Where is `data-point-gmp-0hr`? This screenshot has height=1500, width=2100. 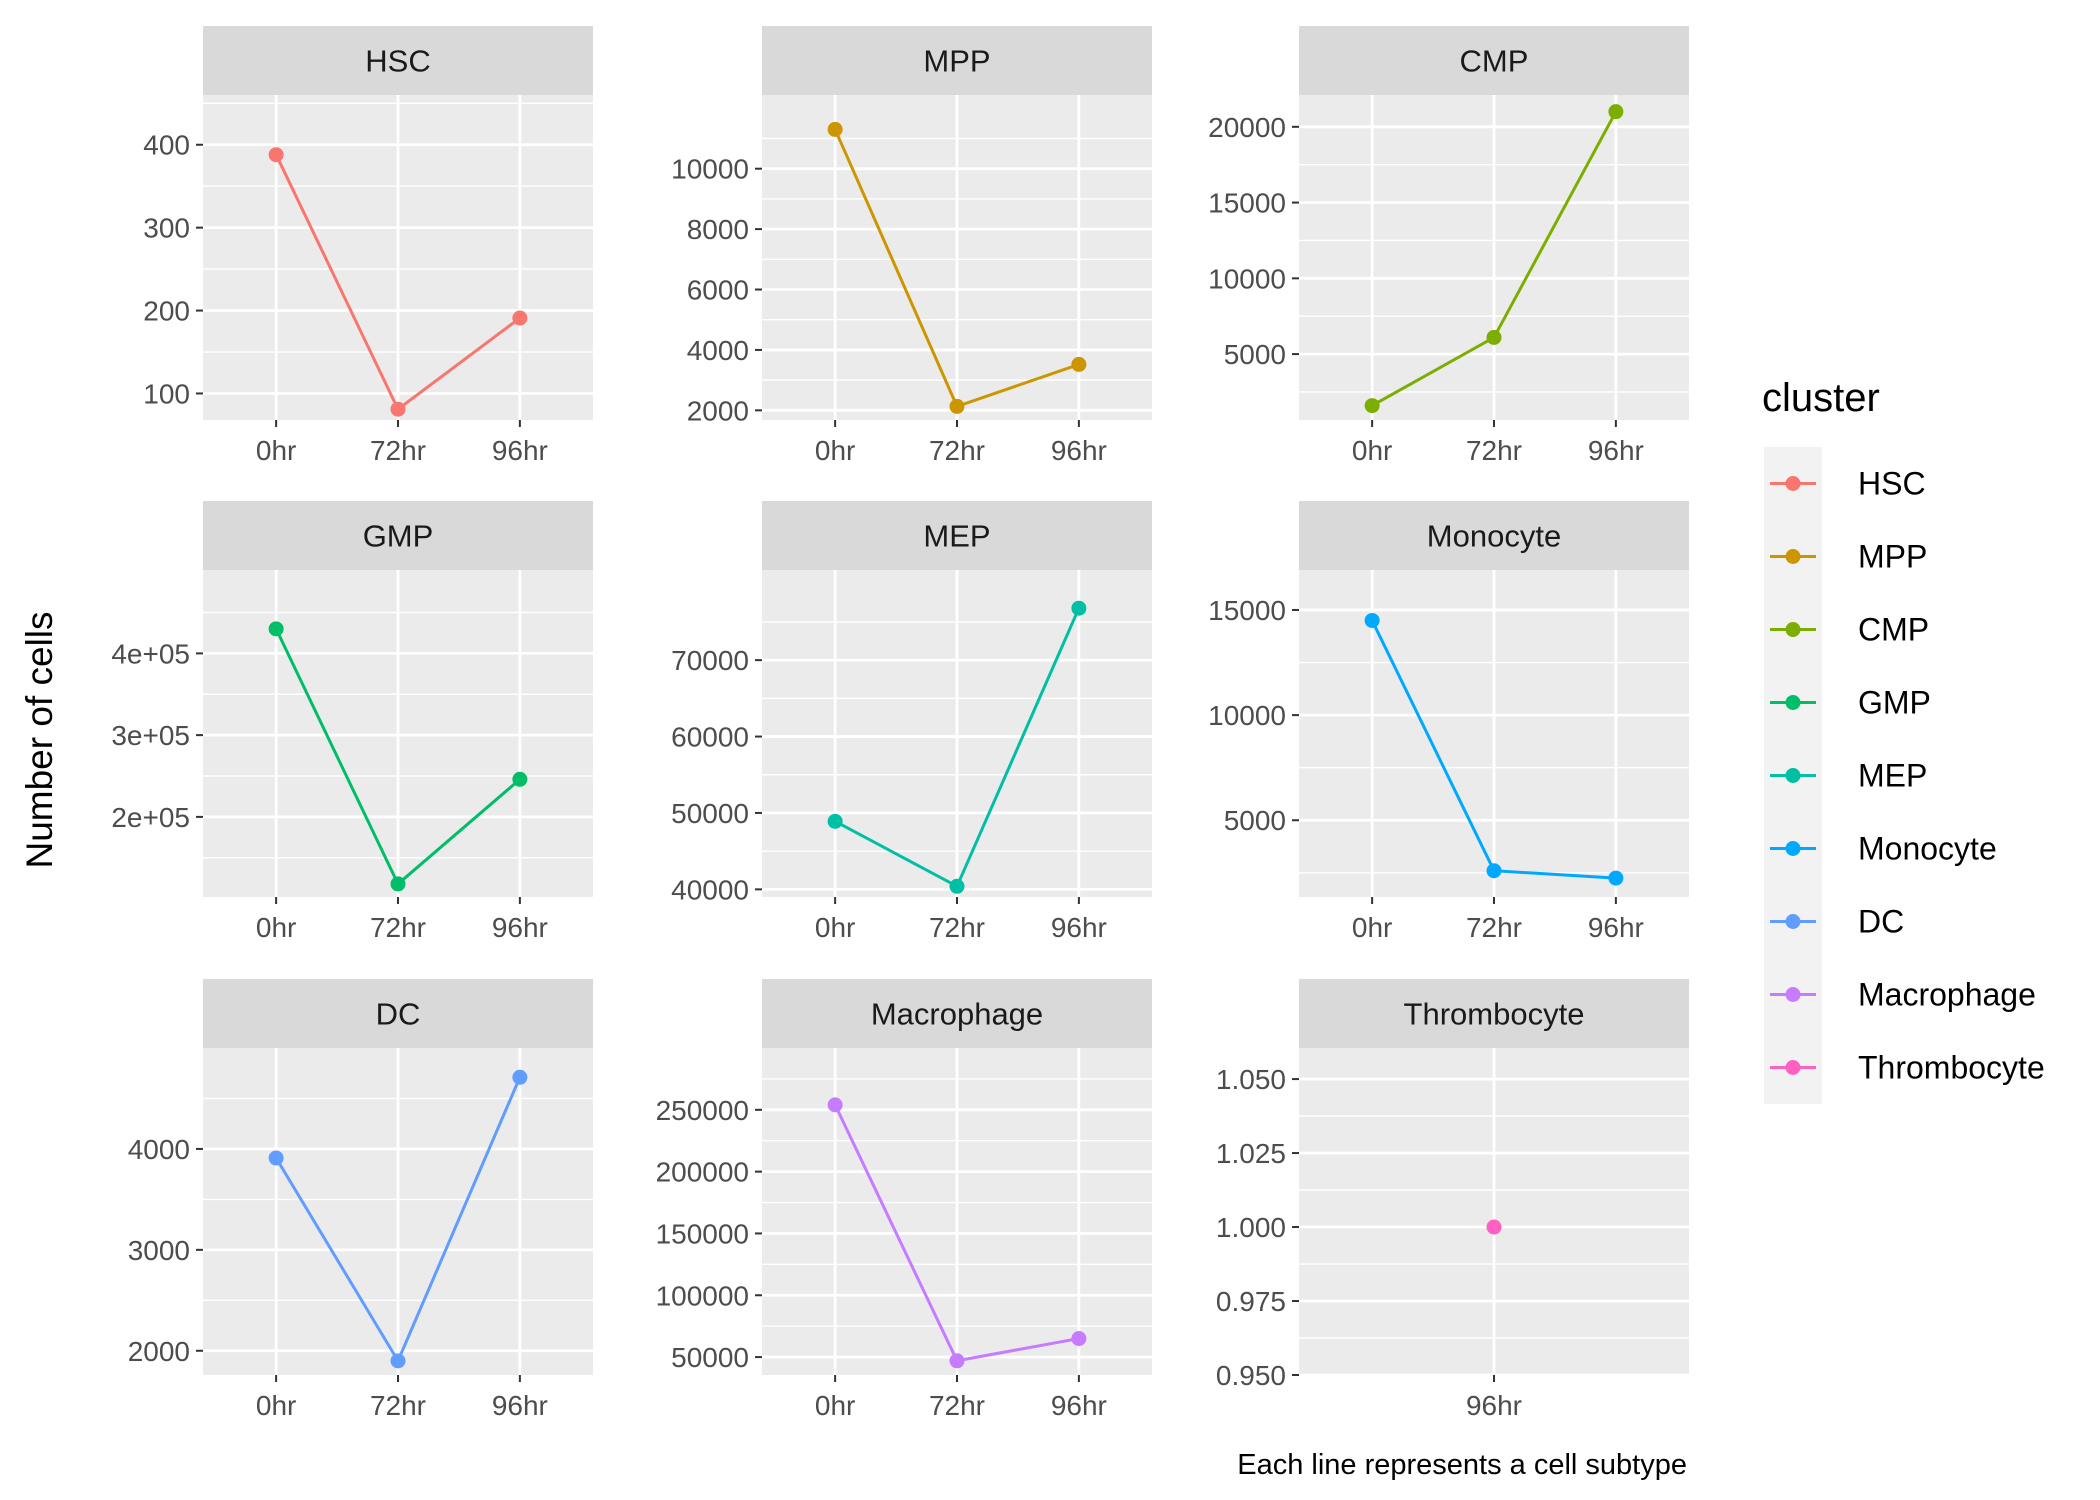
data-point-gmp-0hr is located at coordinates (276, 629).